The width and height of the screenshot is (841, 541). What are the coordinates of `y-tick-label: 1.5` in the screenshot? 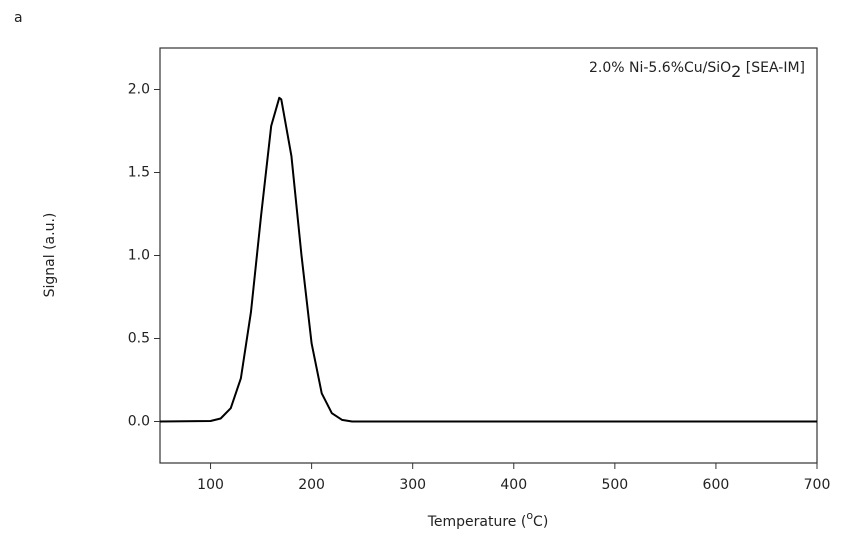 It's located at (139, 173).